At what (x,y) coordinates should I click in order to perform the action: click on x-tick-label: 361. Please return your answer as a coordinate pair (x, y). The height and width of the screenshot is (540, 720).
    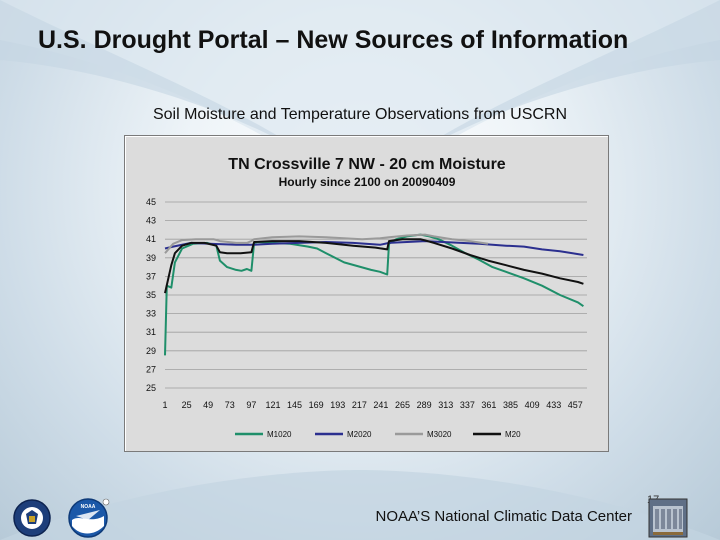
    Looking at the image, I should click on (488, 405).